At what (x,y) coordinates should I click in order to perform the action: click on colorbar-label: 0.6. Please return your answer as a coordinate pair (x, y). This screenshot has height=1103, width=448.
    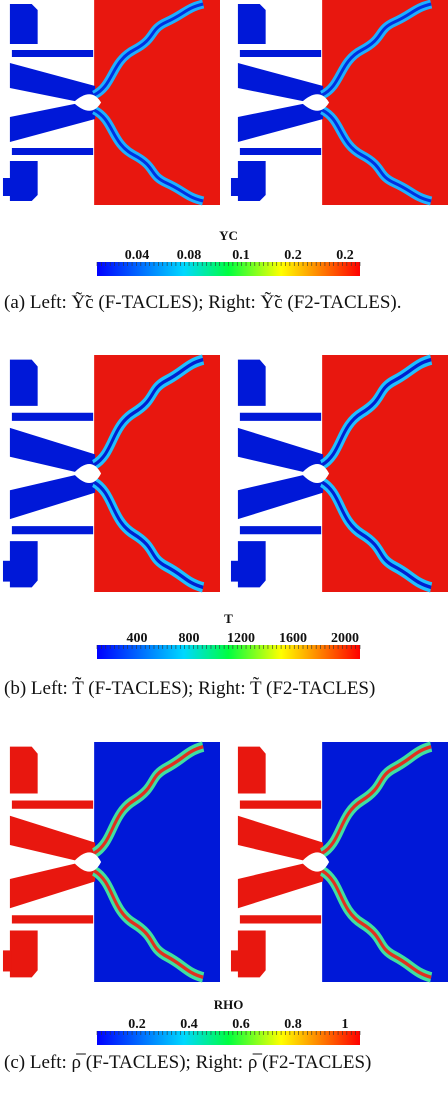
    Looking at the image, I should click on (241, 1024).